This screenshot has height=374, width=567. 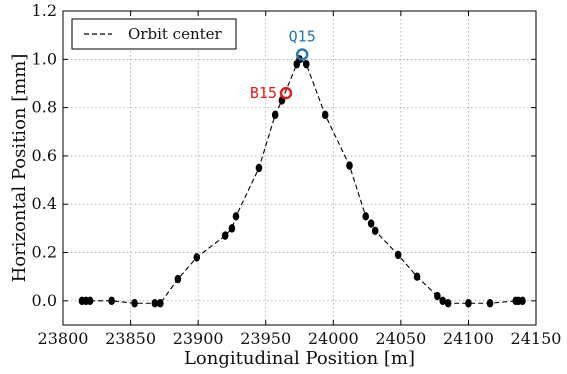 I want to click on x-tick-label: 23900, so click(x=198, y=338).